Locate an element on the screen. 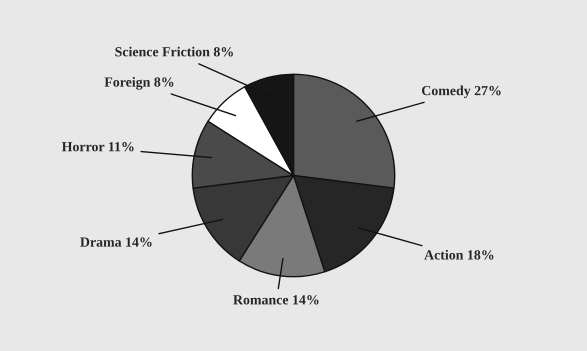 This screenshot has width=587, height=351. slice-label: Science Friction 8% is located at coordinates (174, 51).